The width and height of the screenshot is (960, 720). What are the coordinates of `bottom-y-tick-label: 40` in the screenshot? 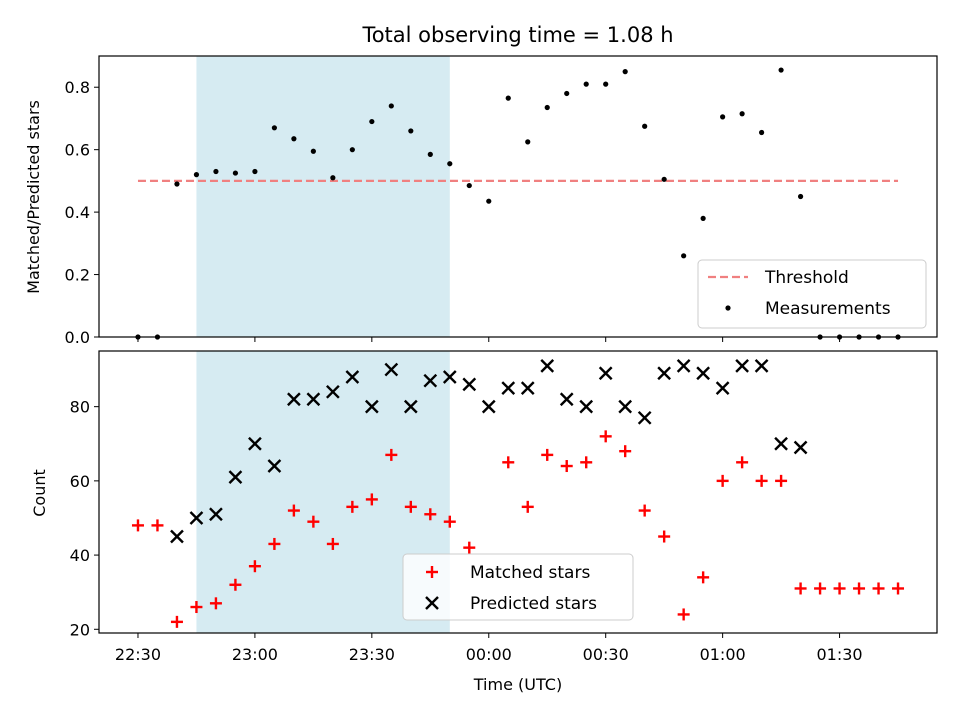 It's located at (80, 555).